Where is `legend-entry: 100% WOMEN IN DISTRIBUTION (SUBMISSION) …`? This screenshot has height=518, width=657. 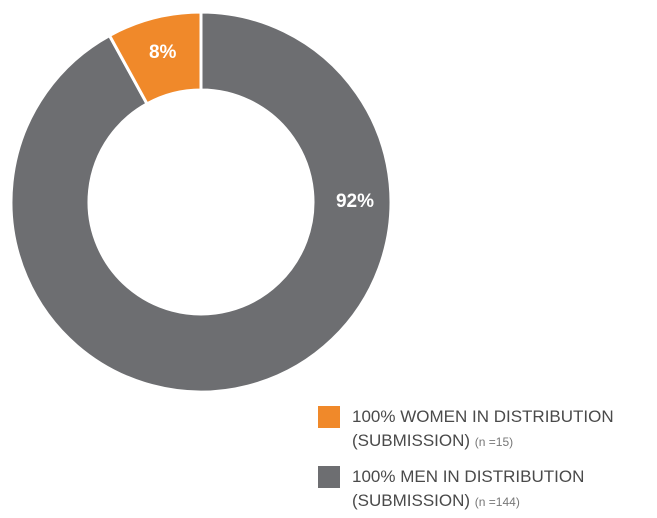 legend-entry: 100% WOMEN IN DISTRIBUTION (SUBMISSION) … is located at coordinates (468, 429).